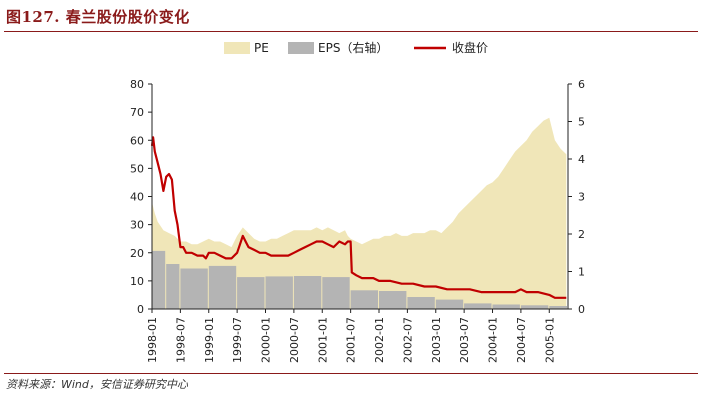 Image resolution: width=702 pixels, height=400 pixels. Describe the element at coordinates (137, 197) in the screenshot. I see `left-tick-label: 40` at that location.